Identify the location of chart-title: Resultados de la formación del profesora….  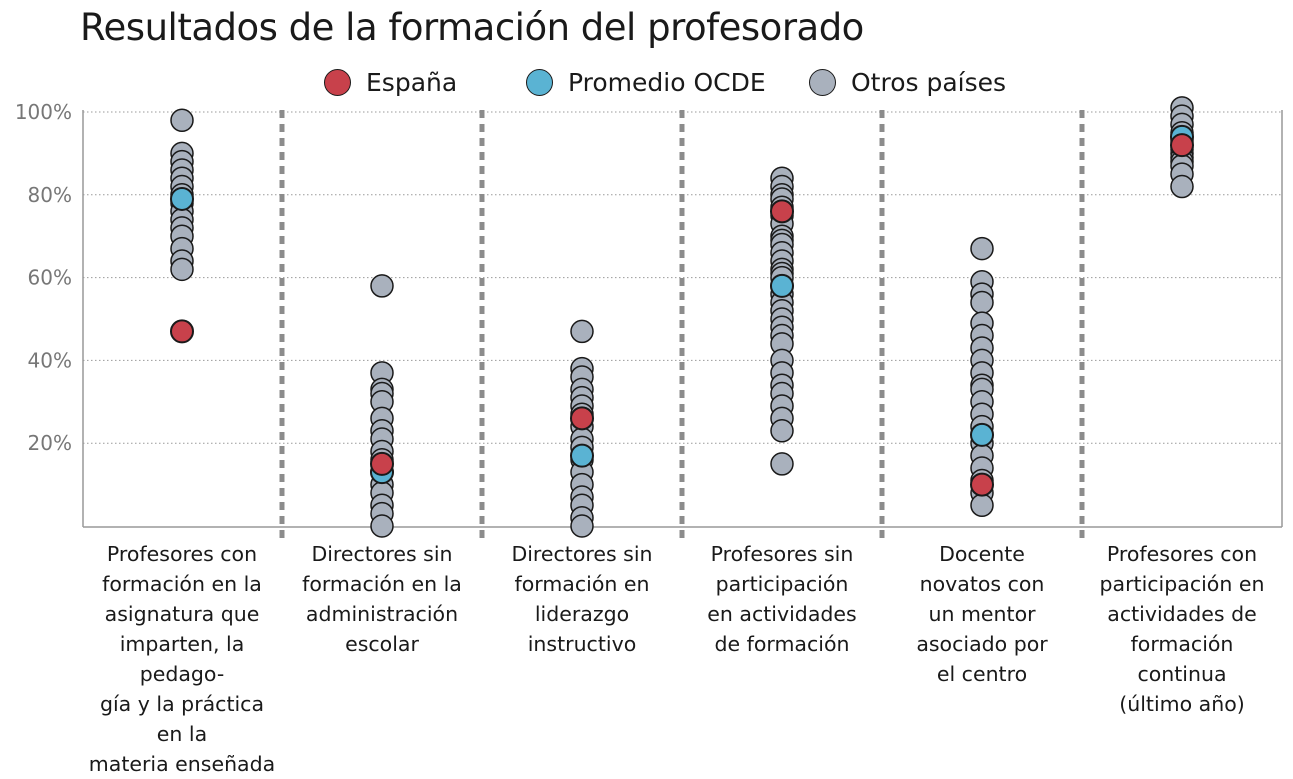
(472, 27).